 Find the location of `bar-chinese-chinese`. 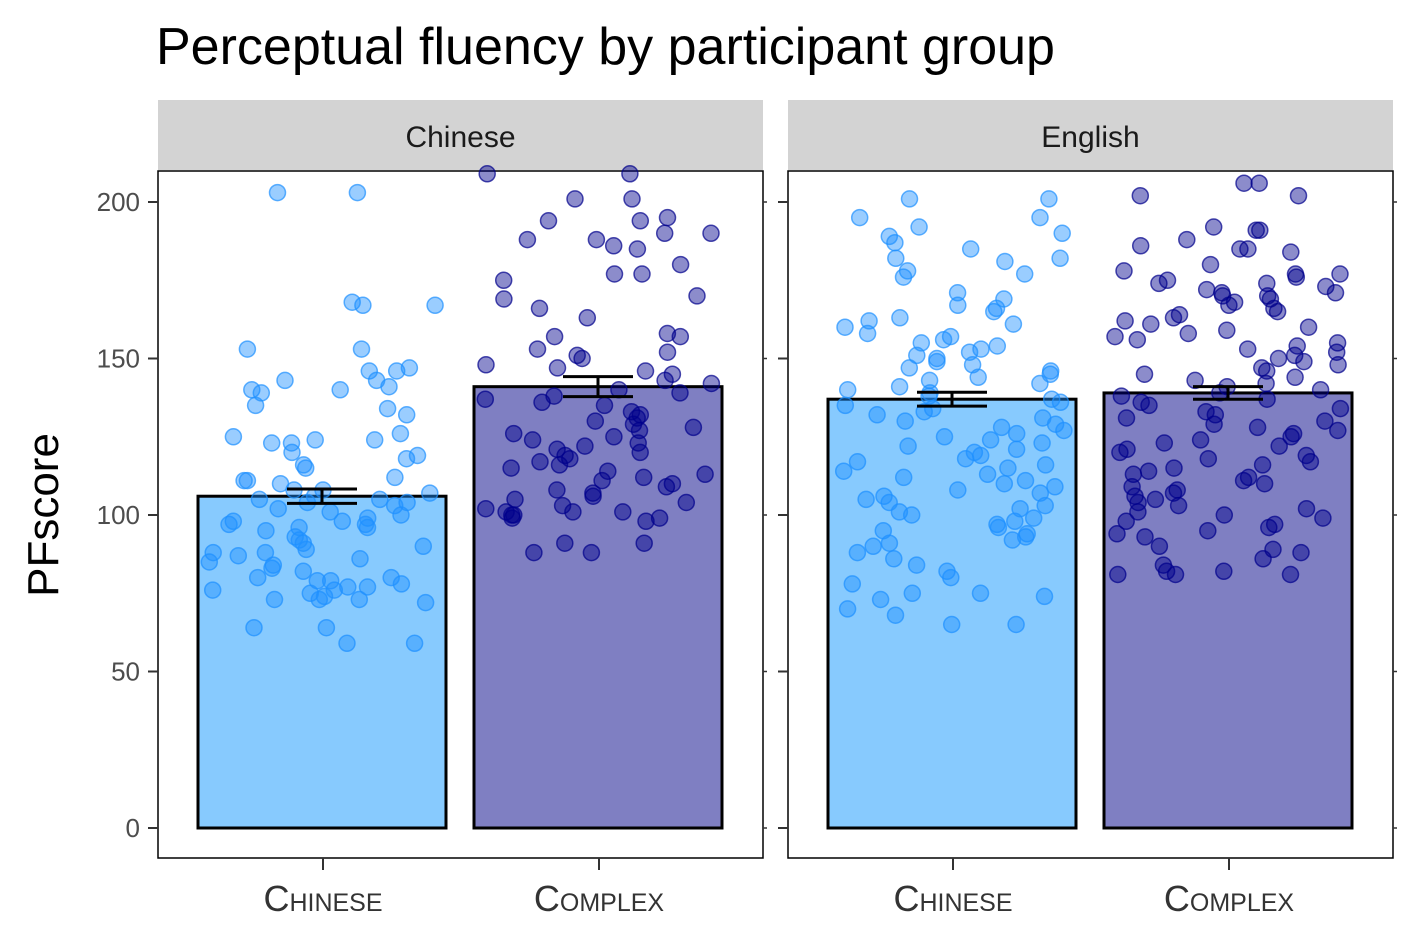

bar-chinese-chinese is located at coordinates (322, 662).